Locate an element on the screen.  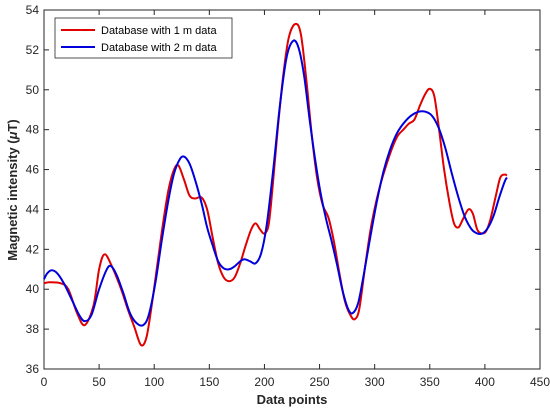
y-tick-label: 40 is located at coordinates (33, 289).